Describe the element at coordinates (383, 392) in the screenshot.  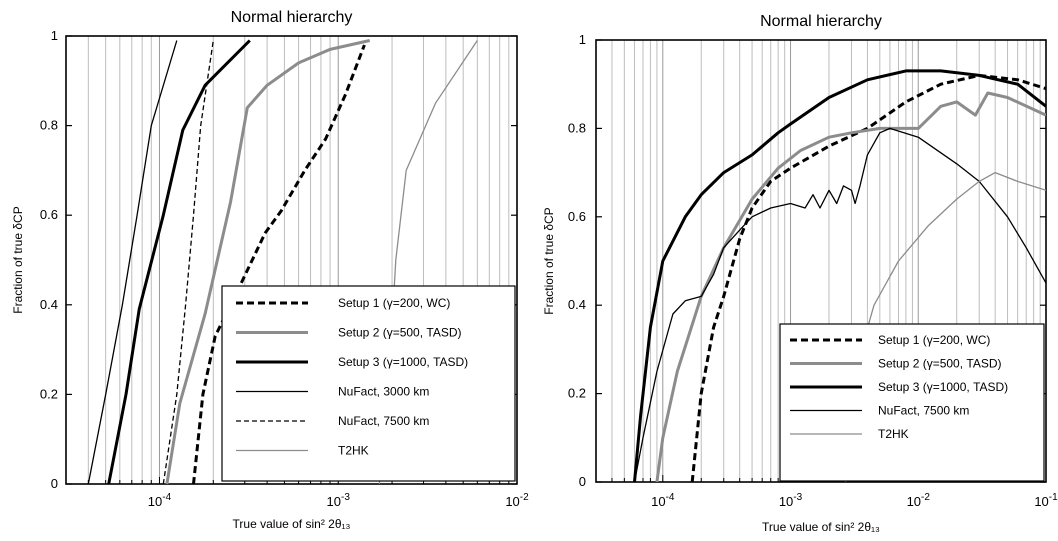
I see `legend-label-4: NuFact, 3000 km` at that location.